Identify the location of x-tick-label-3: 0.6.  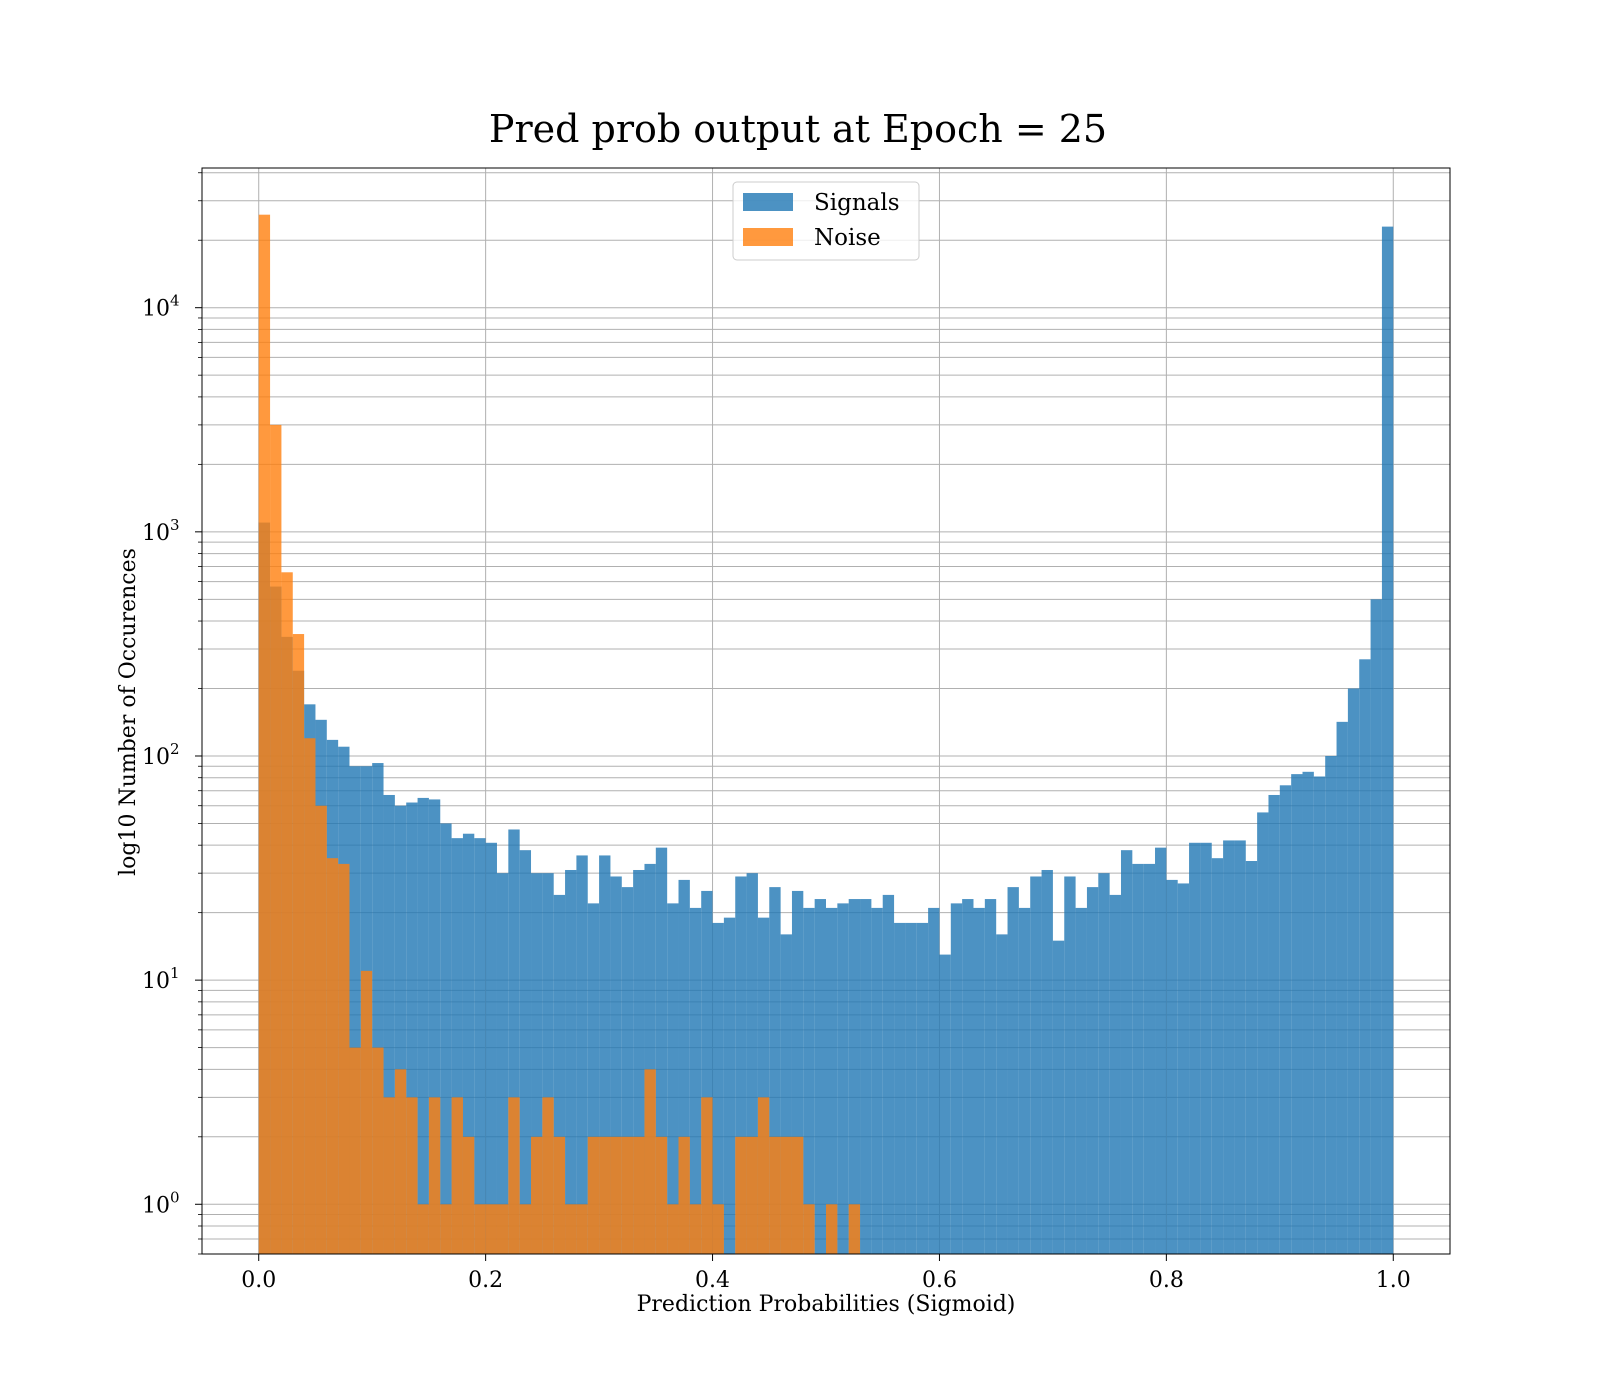
(939, 1280).